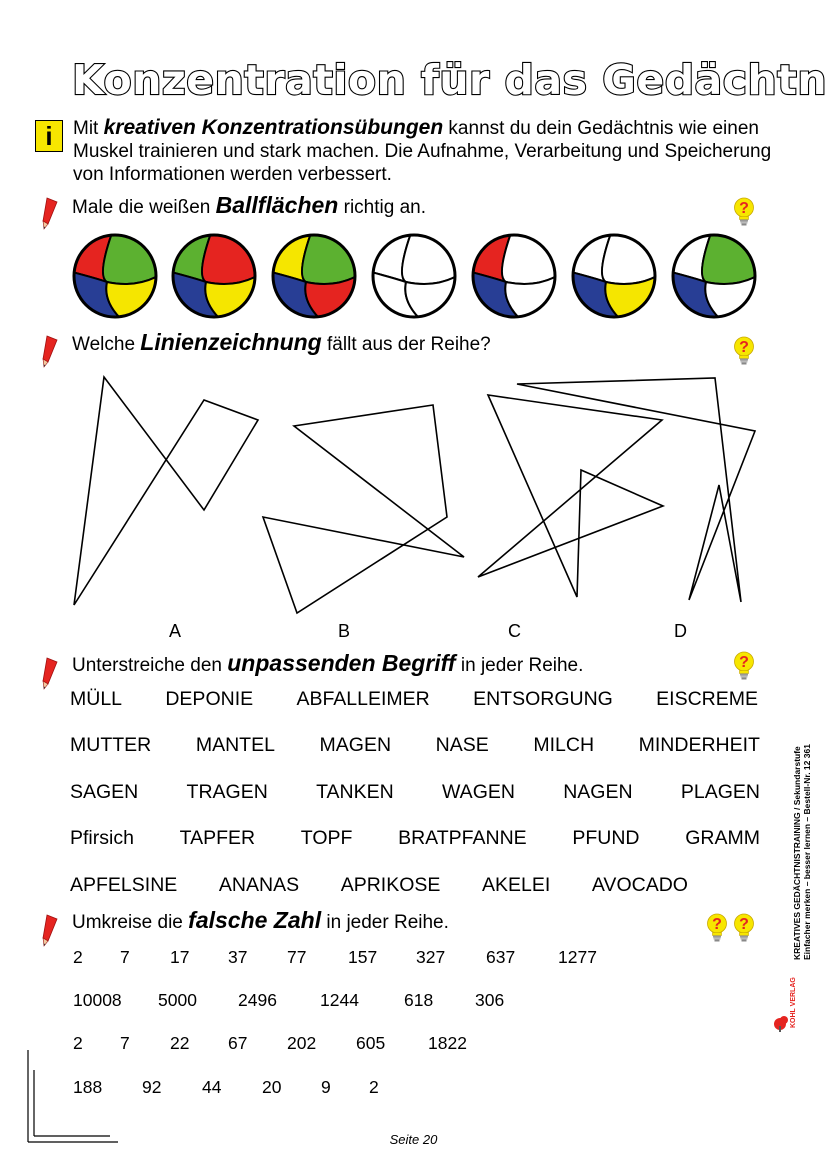 The width and height of the screenshot is (827, 1169). I want to click on word-item: MAGEN, so click(355, 745).